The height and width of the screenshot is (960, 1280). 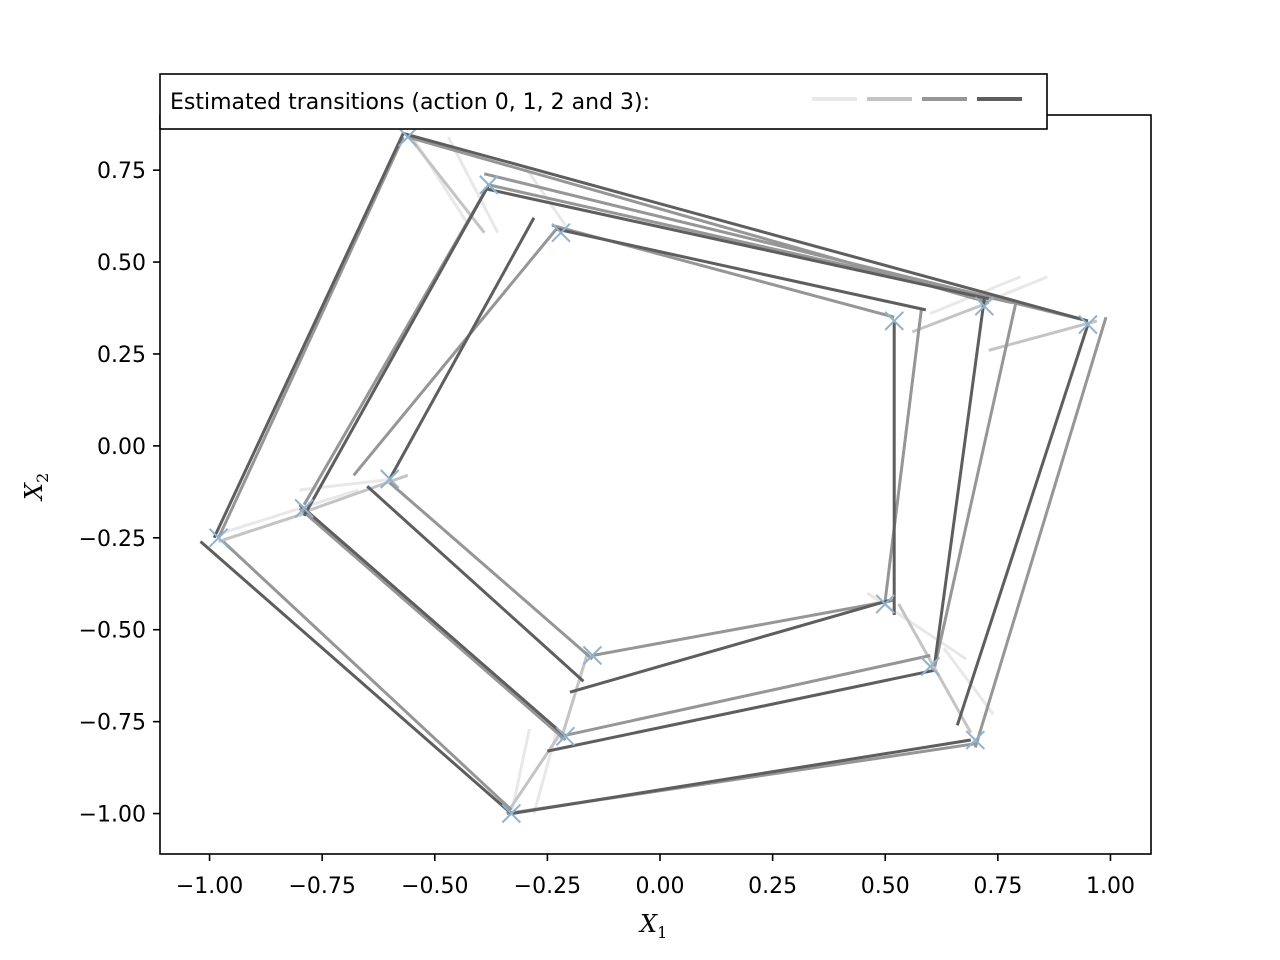 What do you see at coordinates (121, 171) in the screenshot?
I see `y-tick-label: 0.75` at bounding box center [121, 171].